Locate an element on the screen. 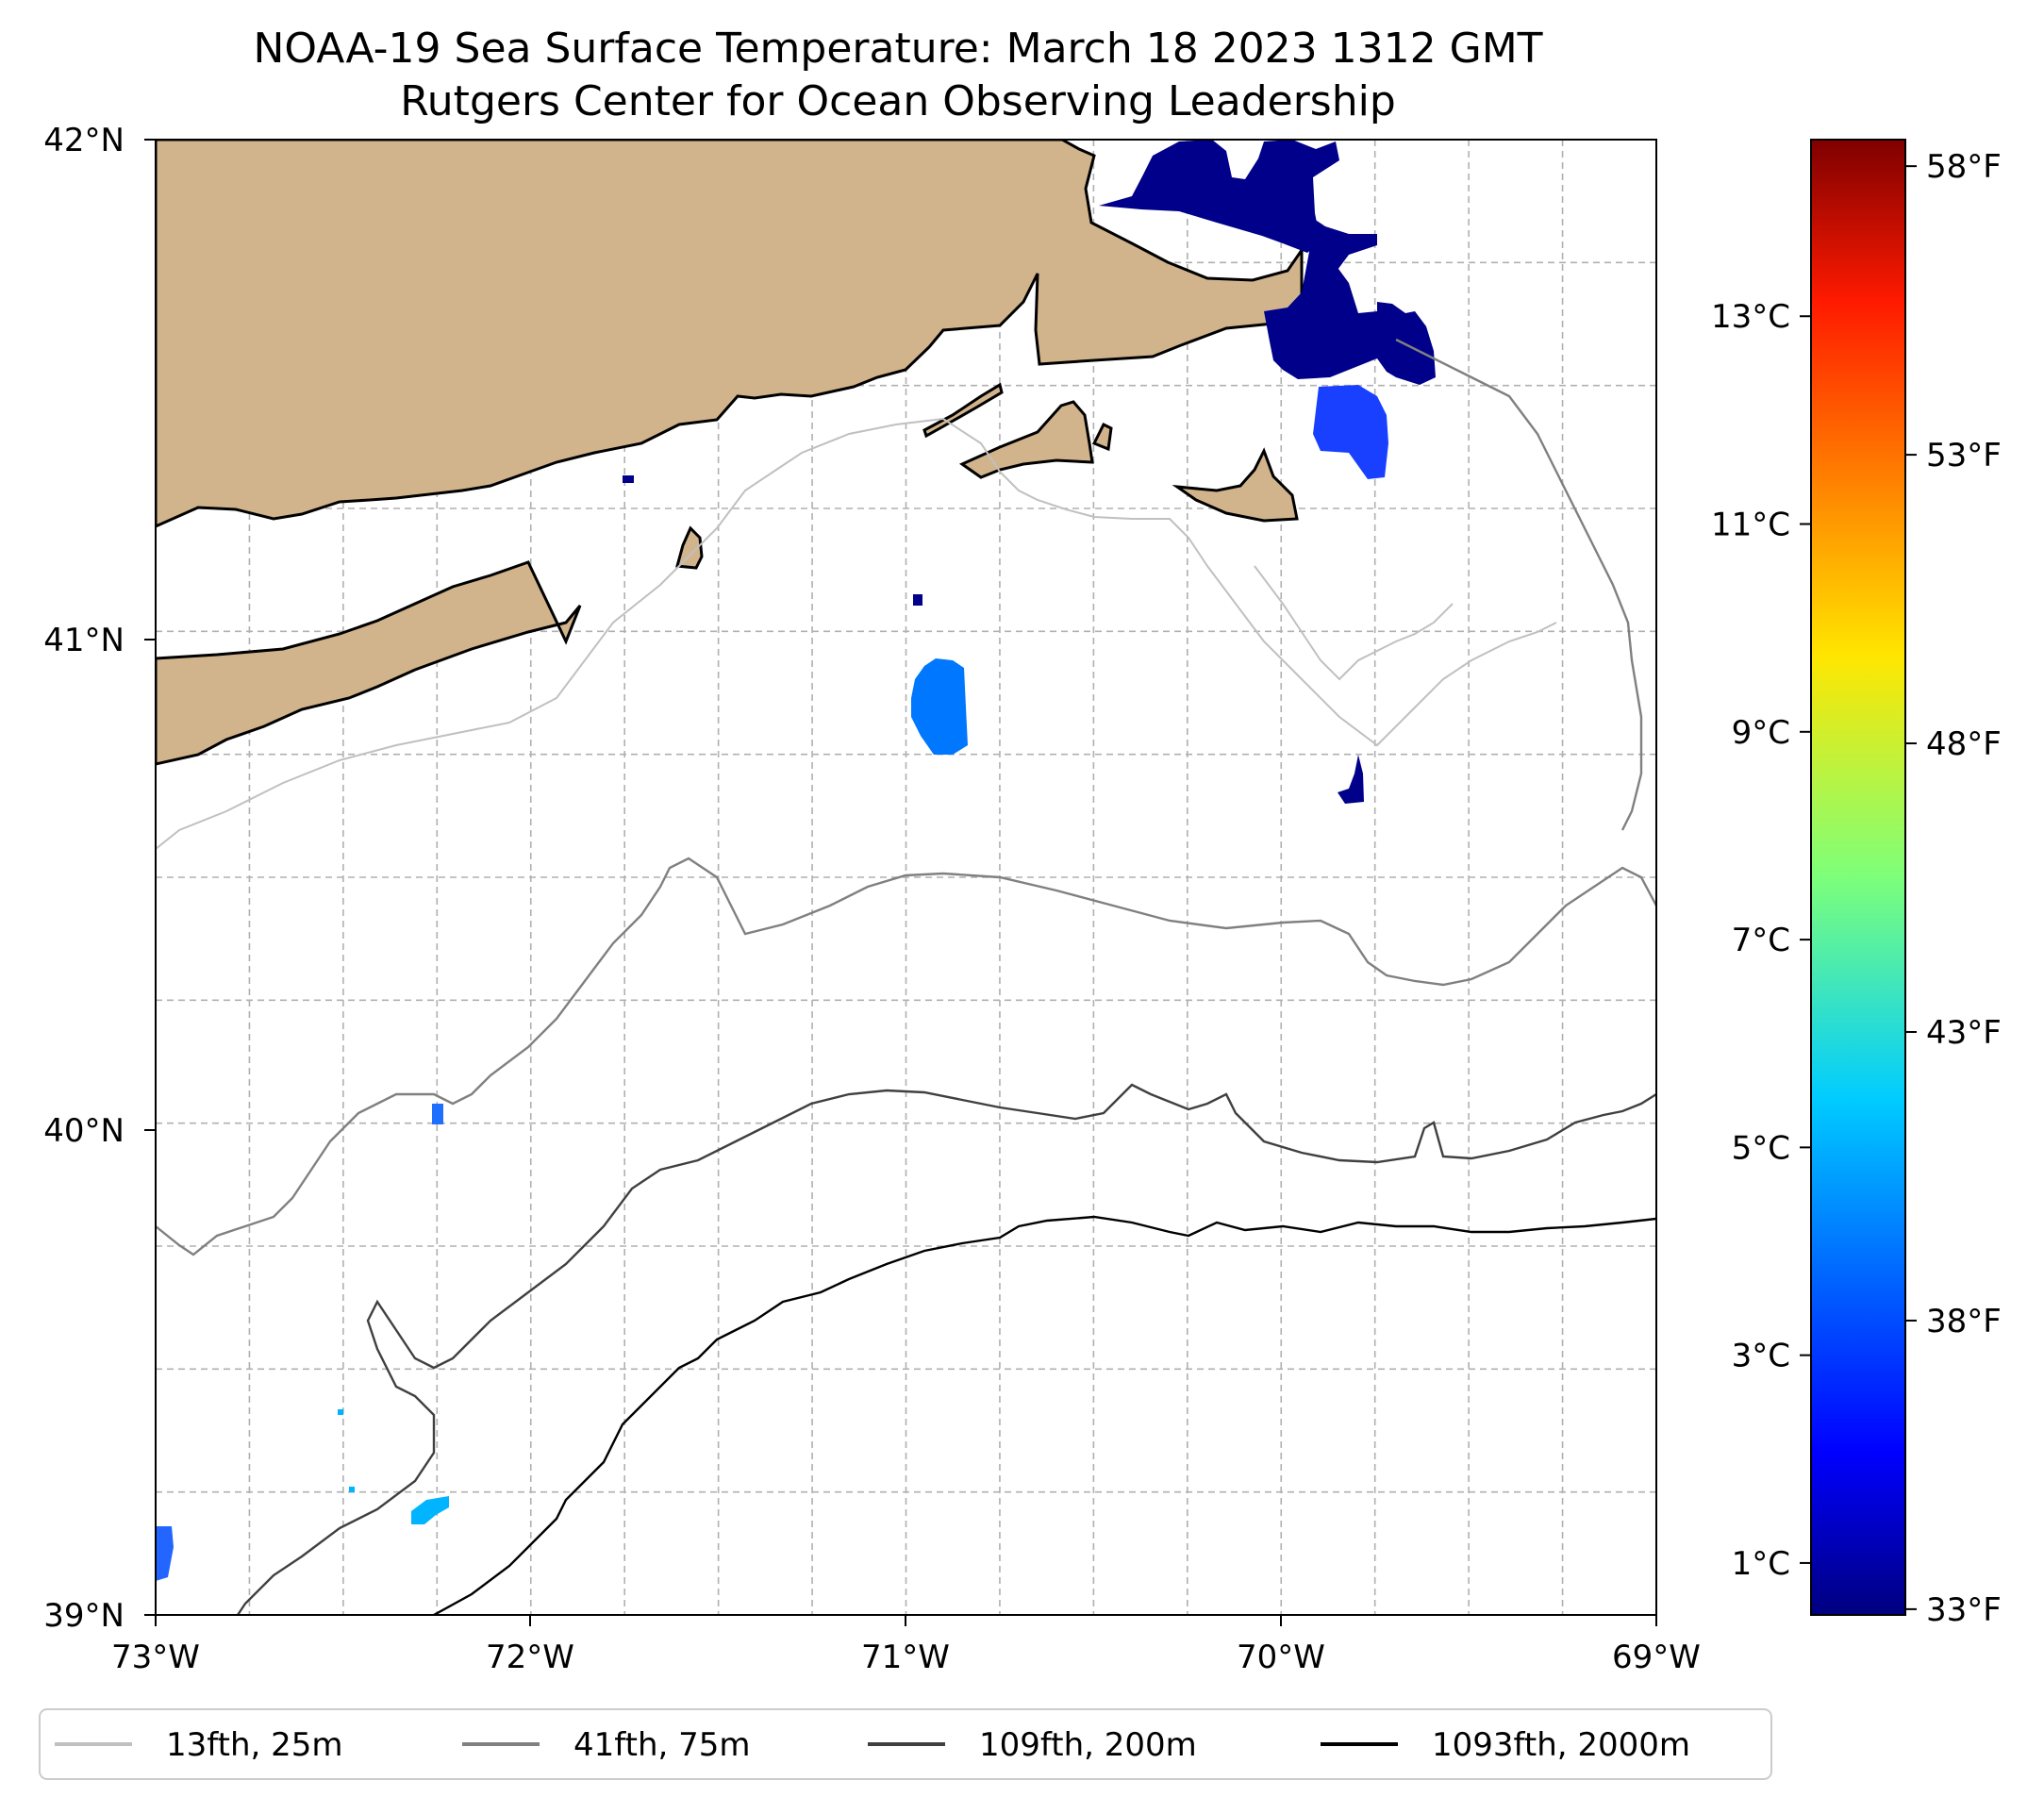 The height and width of the screenshot is (1797, 2044). colorbar-fahrenheit-label: 38°F is located at coordinates (1964, 1321).